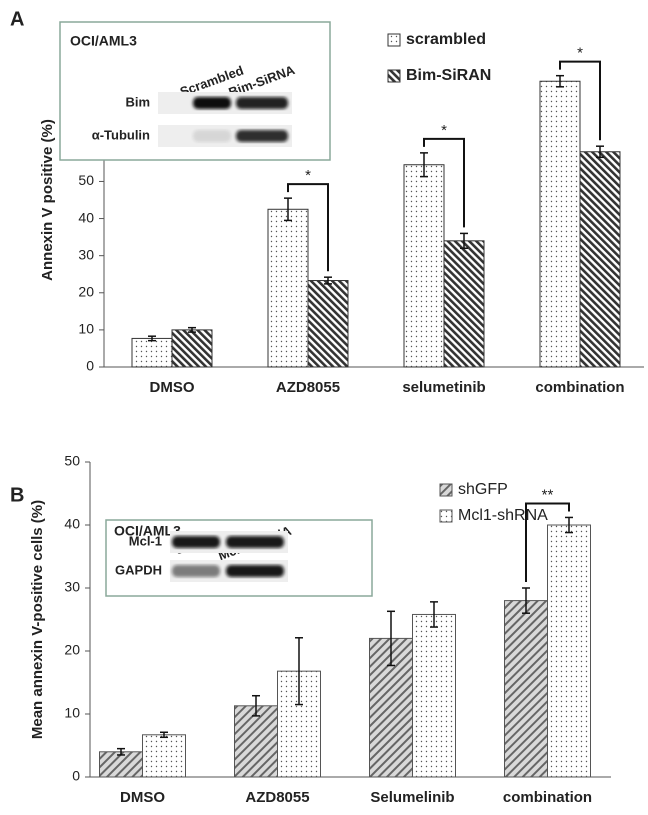 This screenshot has width=648, height=815. I want to click on row-label: Mcl-1, so click(145, 540).